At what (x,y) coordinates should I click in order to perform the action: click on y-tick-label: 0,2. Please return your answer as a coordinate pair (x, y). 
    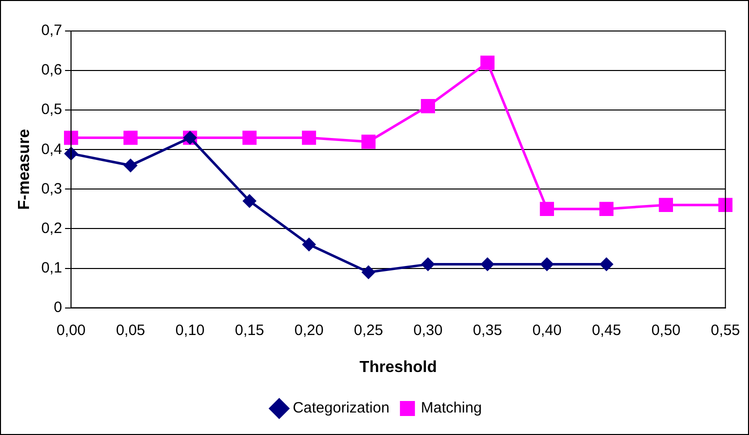
    Looking at the image, I should click on (51, 228).